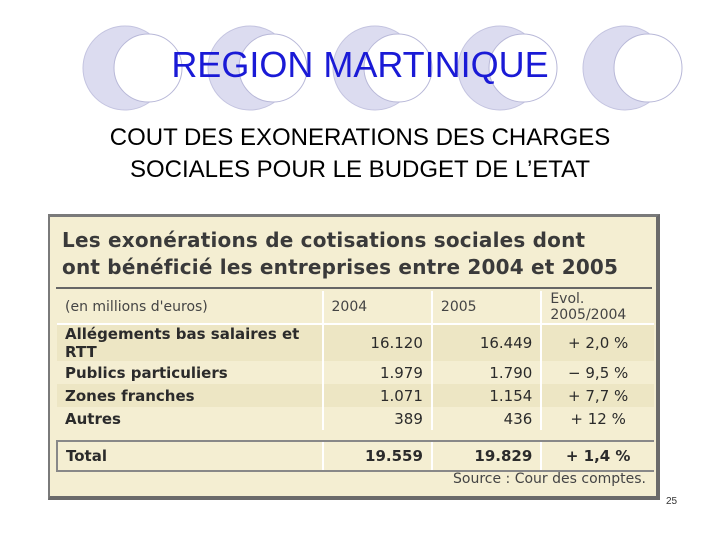  I want to click on total-2005: 19.829, so click(486, 456).